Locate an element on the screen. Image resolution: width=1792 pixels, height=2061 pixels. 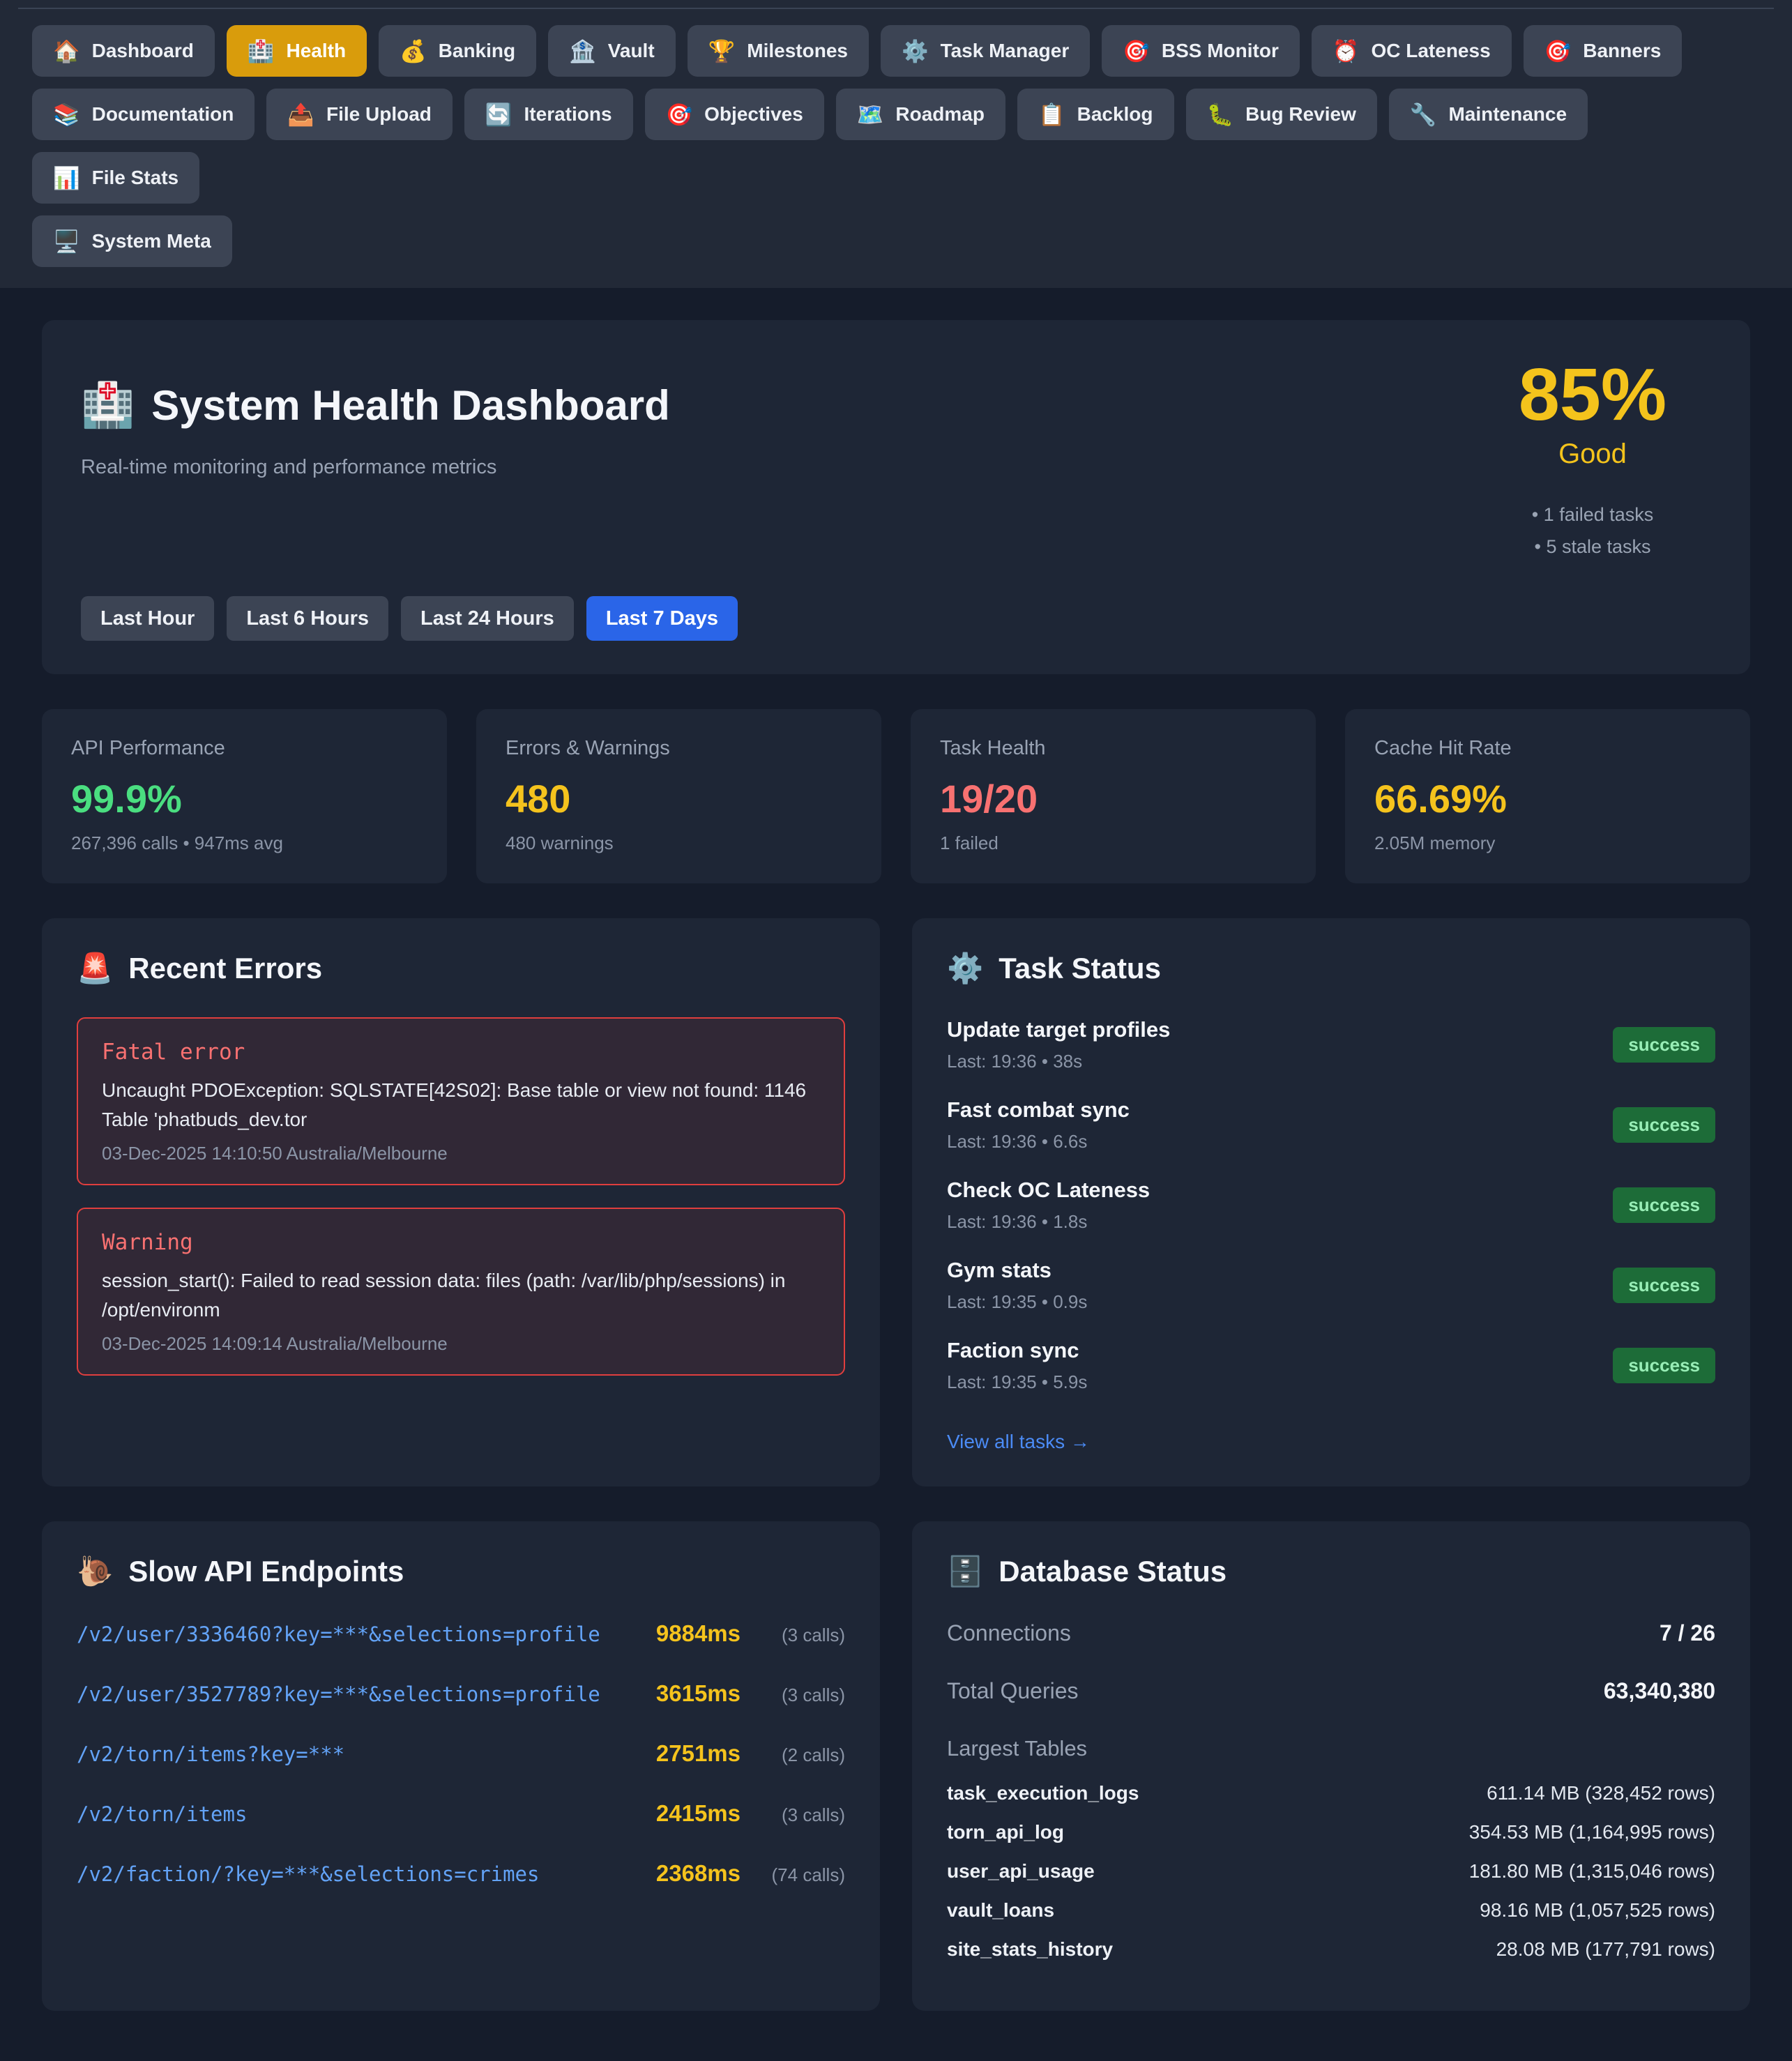
nav-tab: 📋 Backlog is located at coordinates (1095, 114).